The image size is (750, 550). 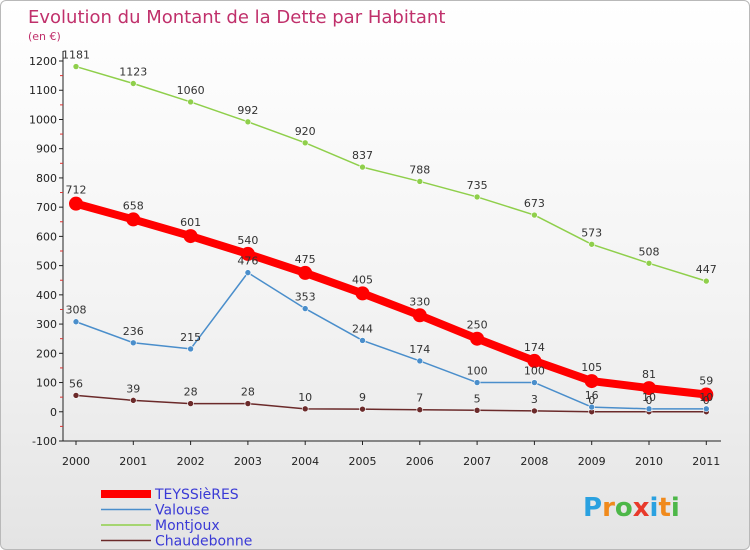 I want to click on legend-label: TEYSSièRES, so click(x=196, y=495).